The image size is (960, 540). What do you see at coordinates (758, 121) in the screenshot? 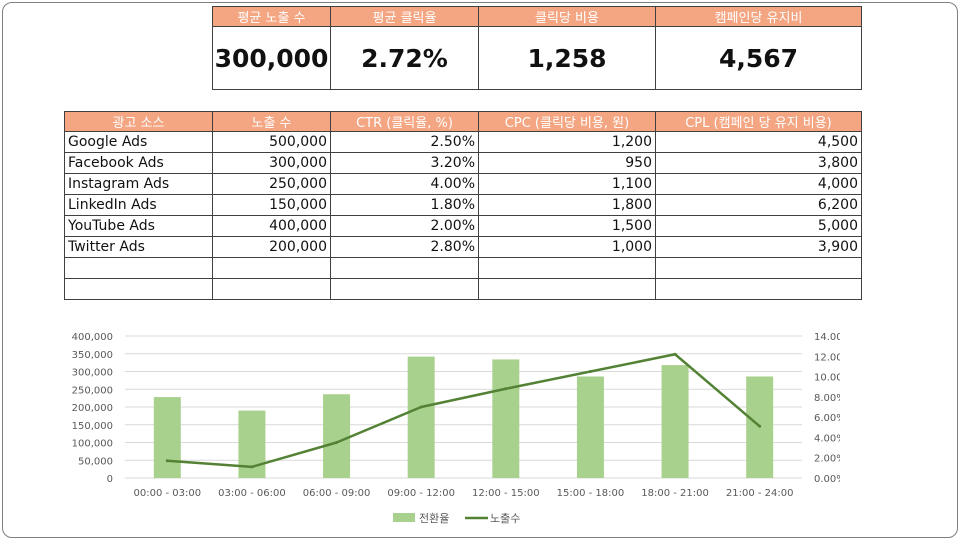
I see `col-header-cpl: CPL (캠페인 당 유지 비용)` at bounding box center [758, 121].